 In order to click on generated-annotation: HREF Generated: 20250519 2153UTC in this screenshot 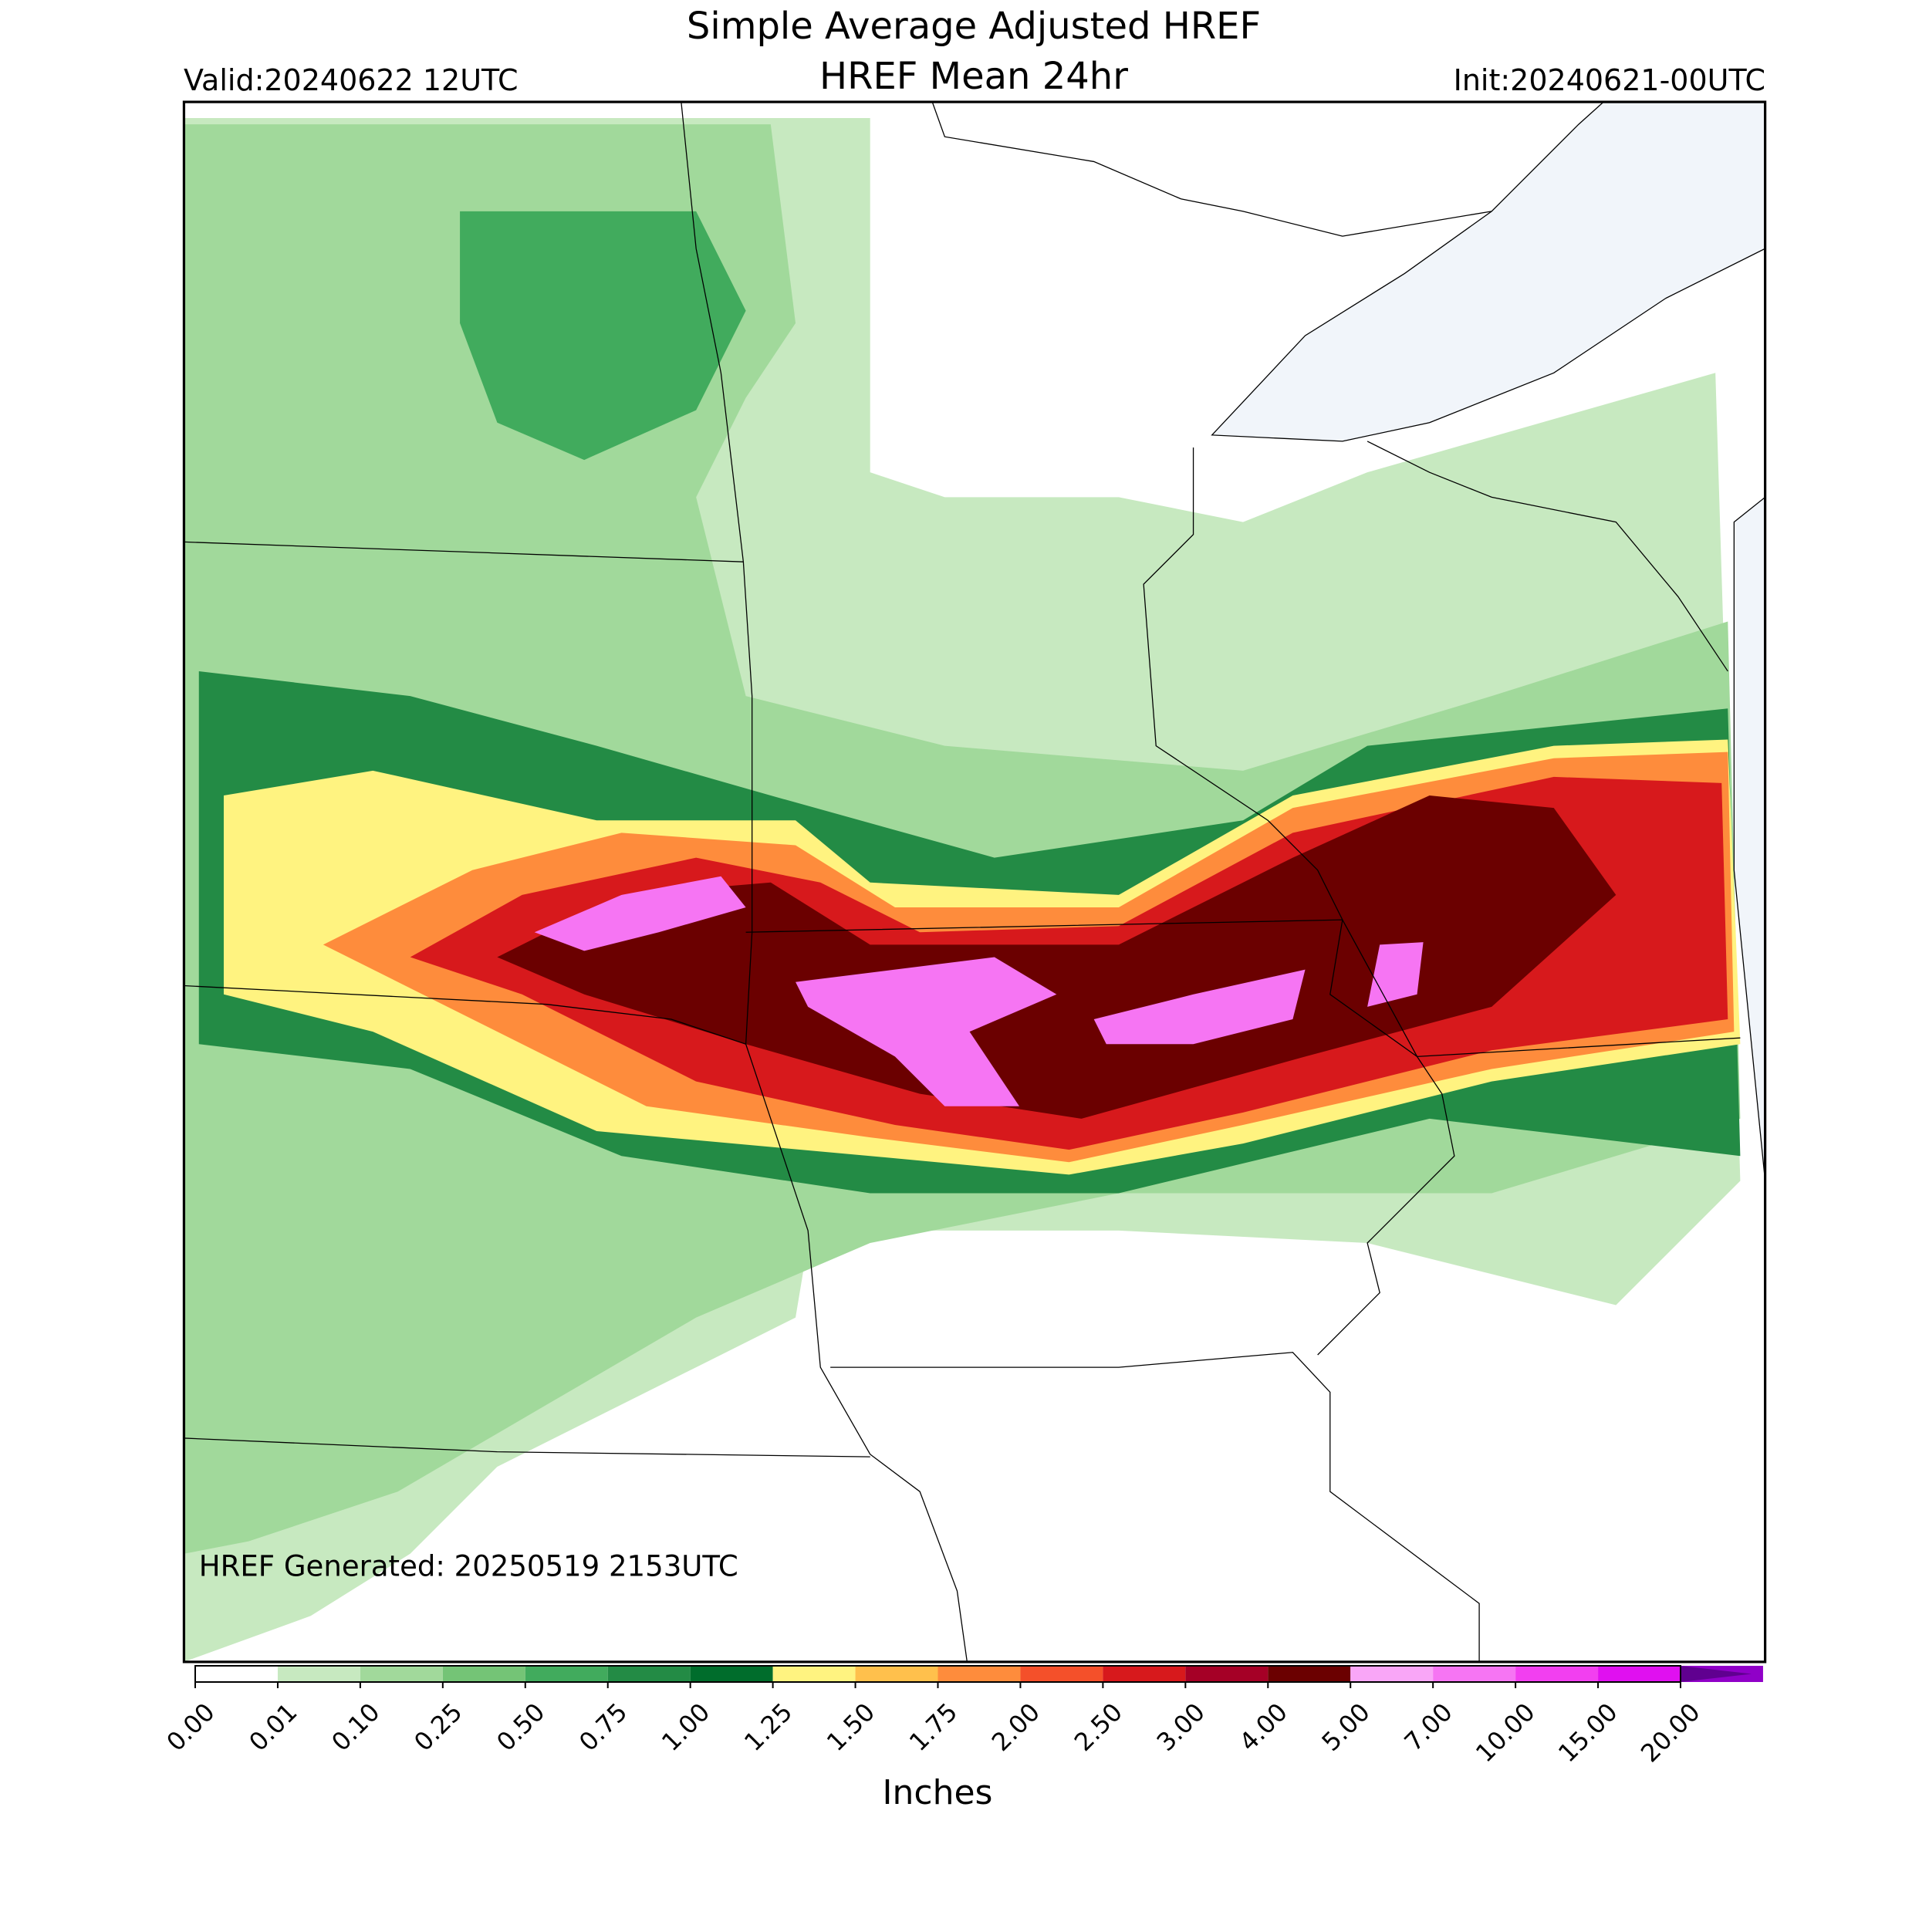, I will do `click(468, 1566)`.